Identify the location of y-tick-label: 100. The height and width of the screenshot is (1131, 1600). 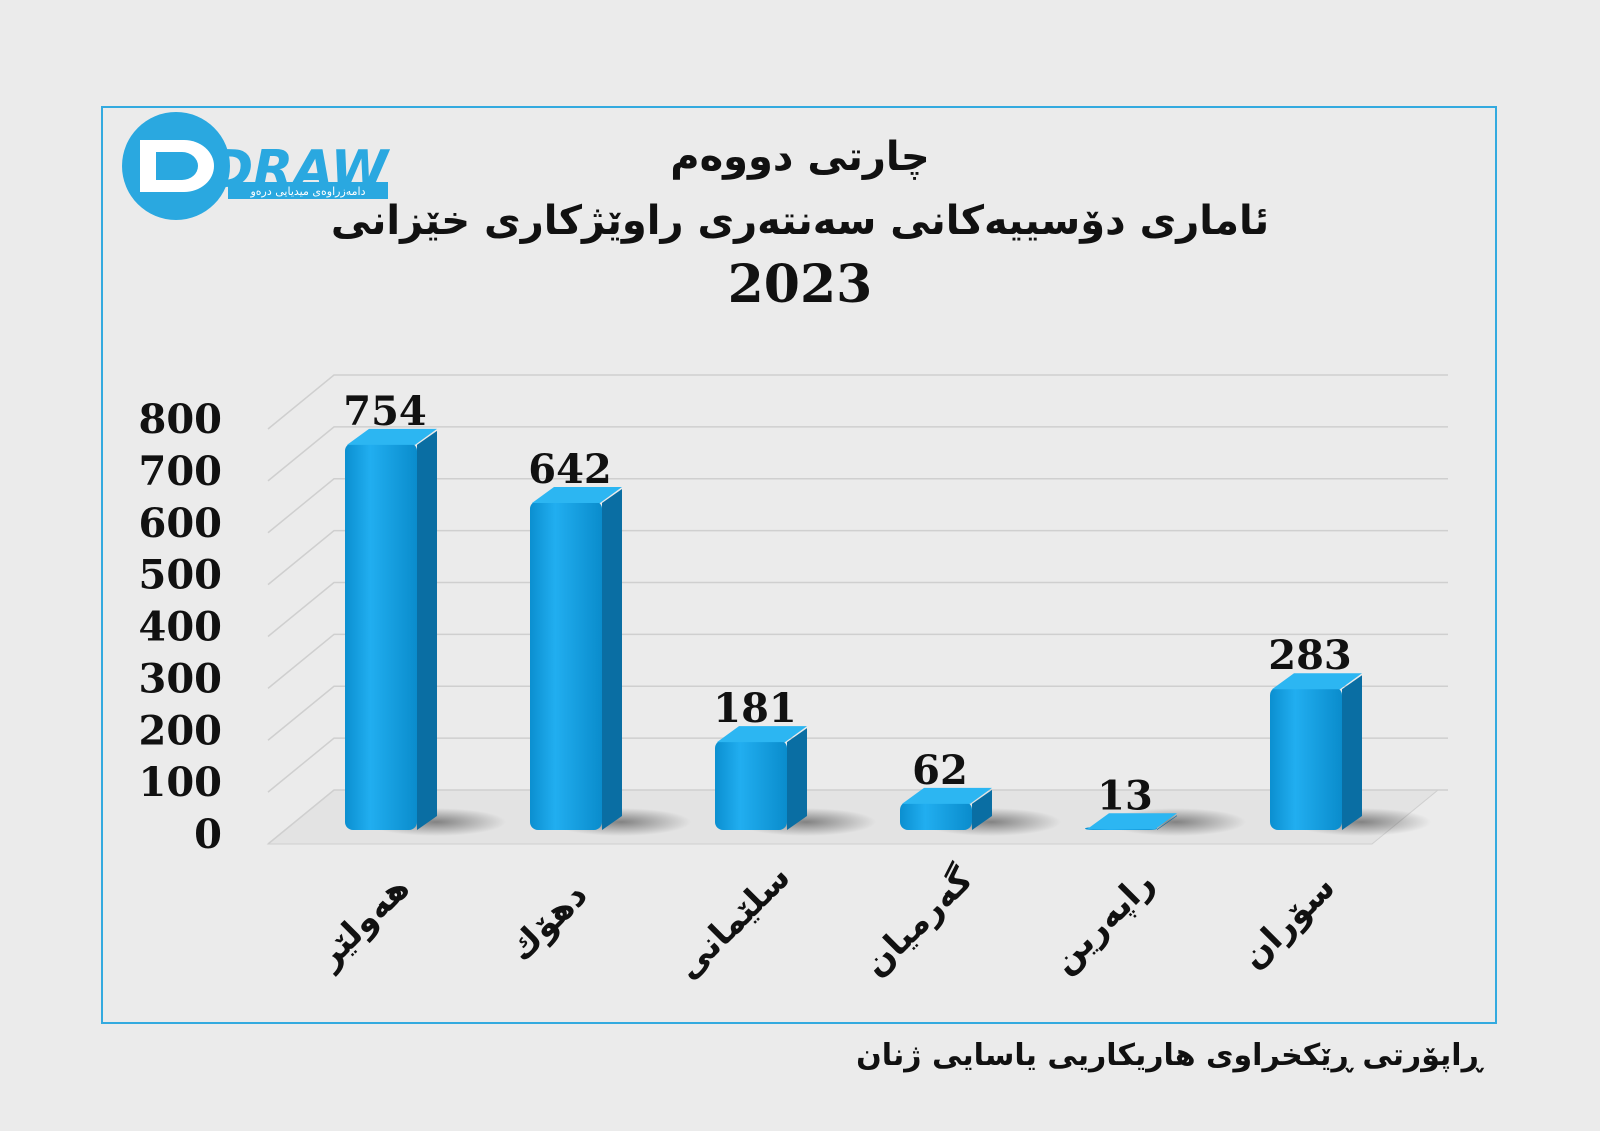
(181, 782).